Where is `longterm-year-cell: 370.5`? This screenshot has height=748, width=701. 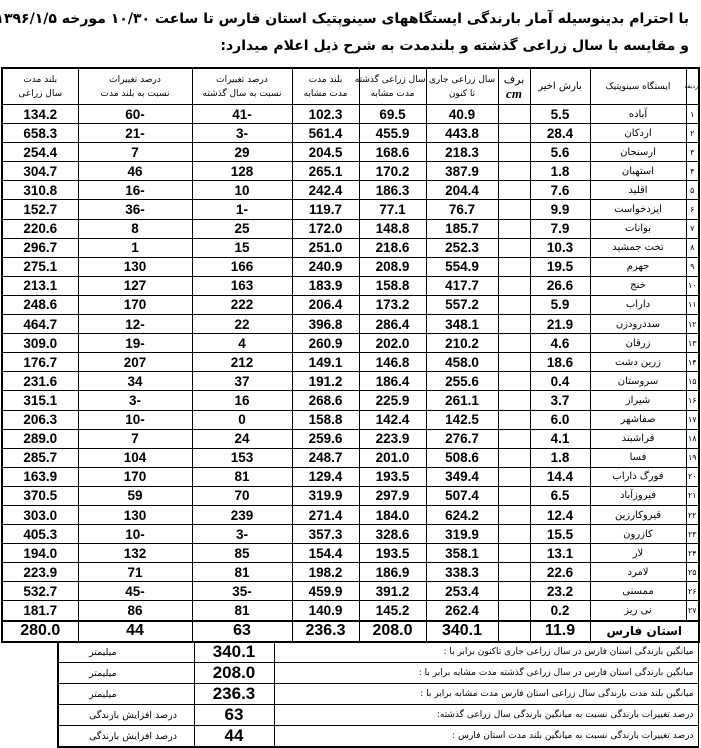
longterm-year-cell: 370.5 is located at coordinates (40, 495).